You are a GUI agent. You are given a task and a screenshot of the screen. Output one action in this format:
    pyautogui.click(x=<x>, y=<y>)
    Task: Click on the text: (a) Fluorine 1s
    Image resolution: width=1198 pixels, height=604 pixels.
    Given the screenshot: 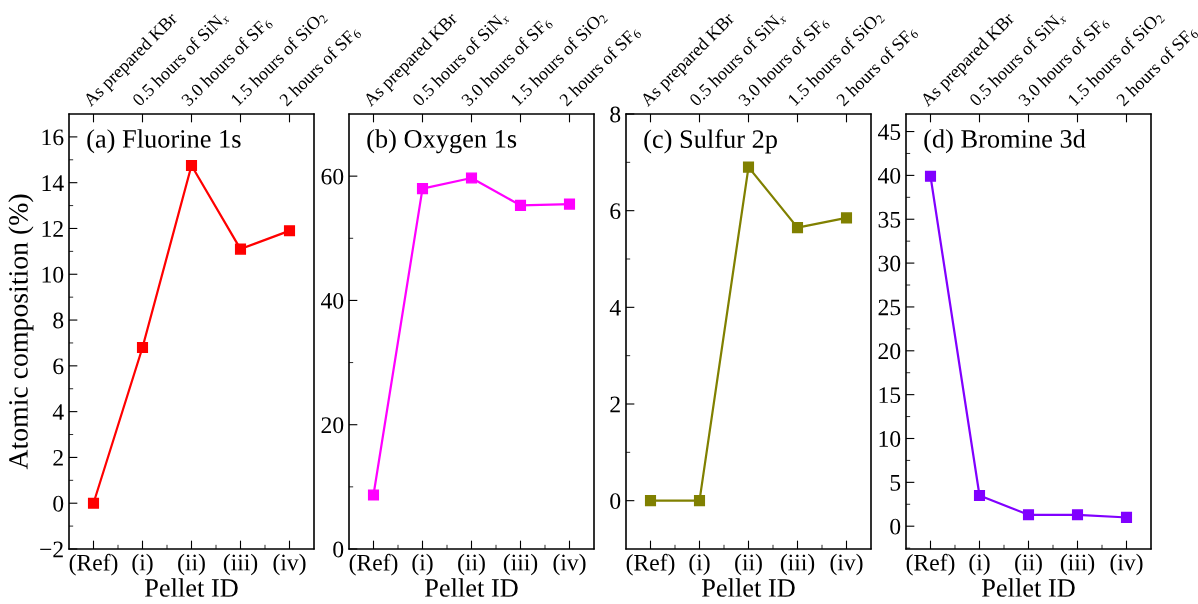 What is the action you would take?
    pyautogui.click(x=164, y=141)
    